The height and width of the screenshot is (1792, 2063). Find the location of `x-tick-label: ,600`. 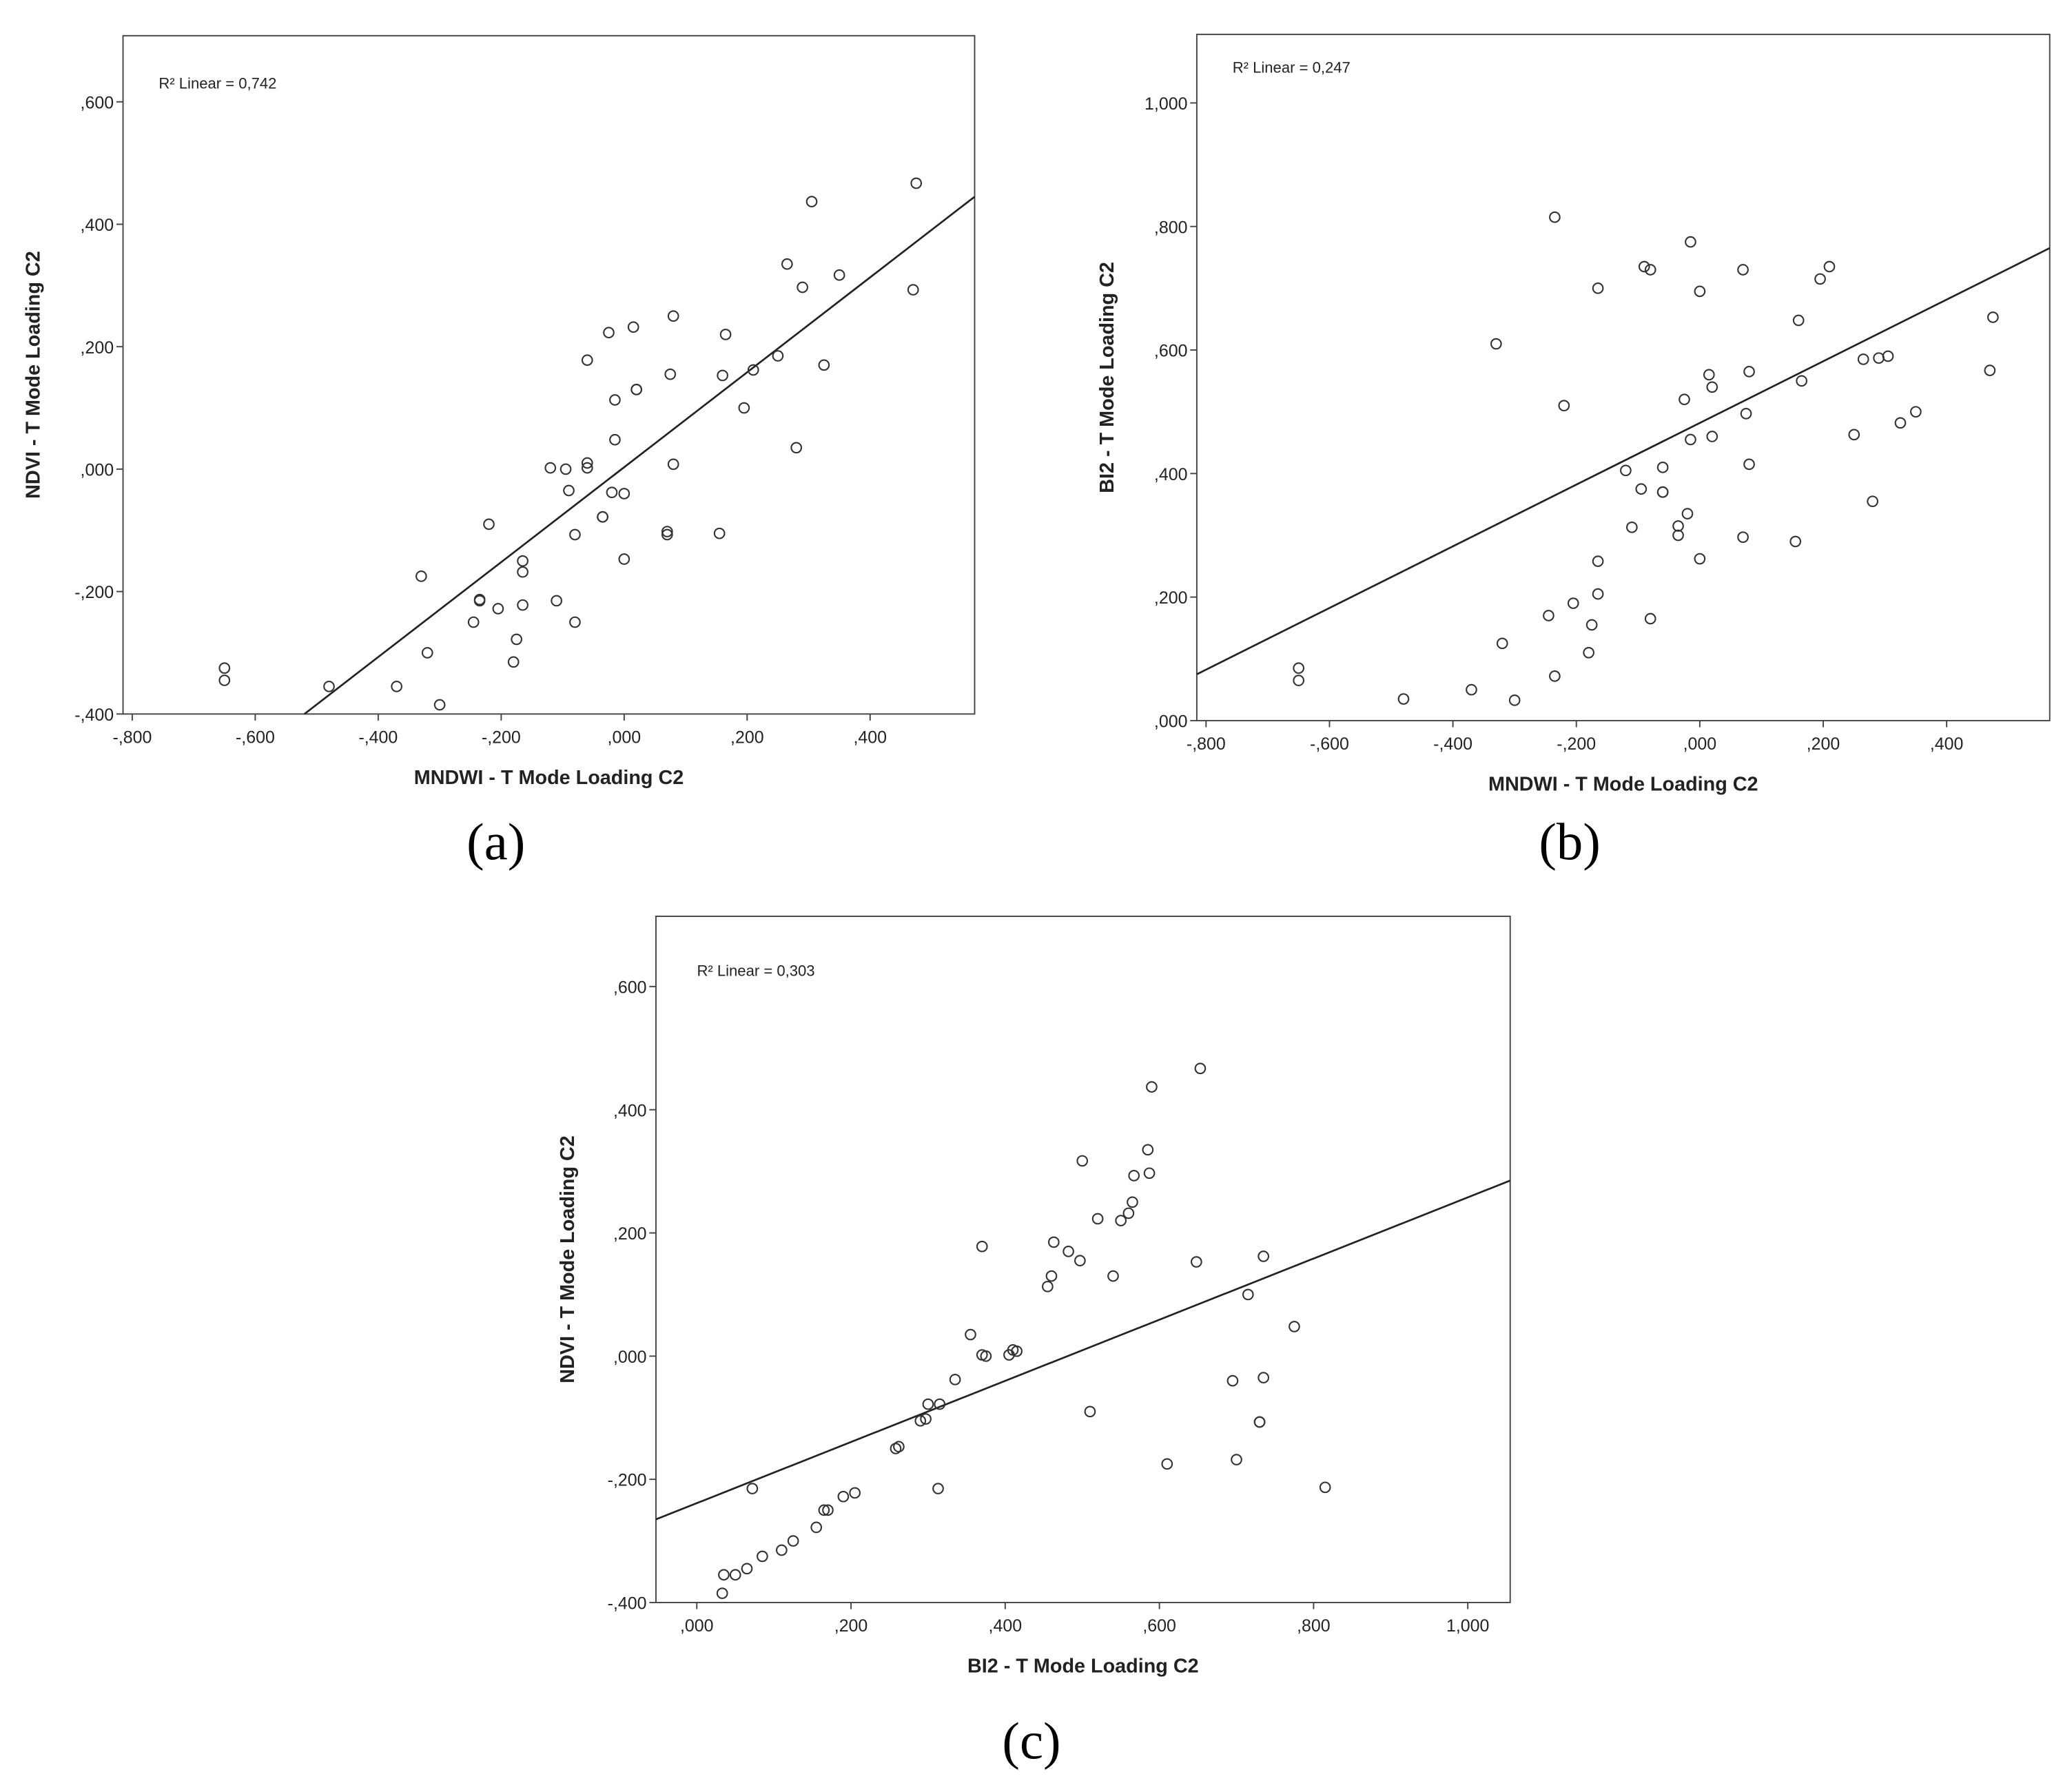

x-tick-label: ,600 is located at coordinates (1159, 1626).